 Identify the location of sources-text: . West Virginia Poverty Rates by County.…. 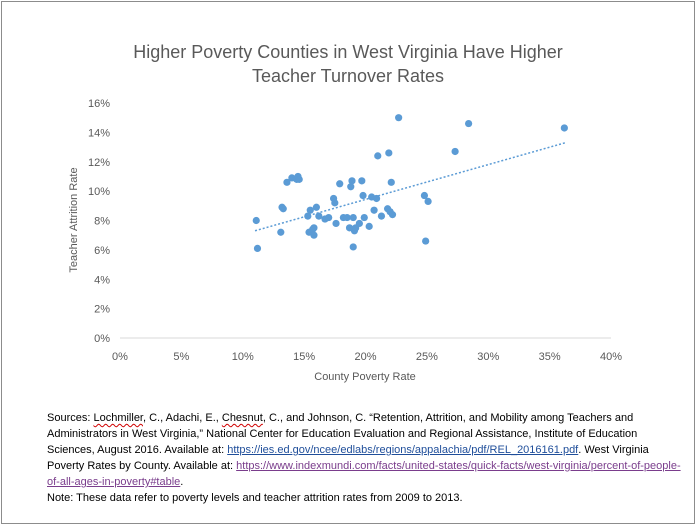
(348, 458).